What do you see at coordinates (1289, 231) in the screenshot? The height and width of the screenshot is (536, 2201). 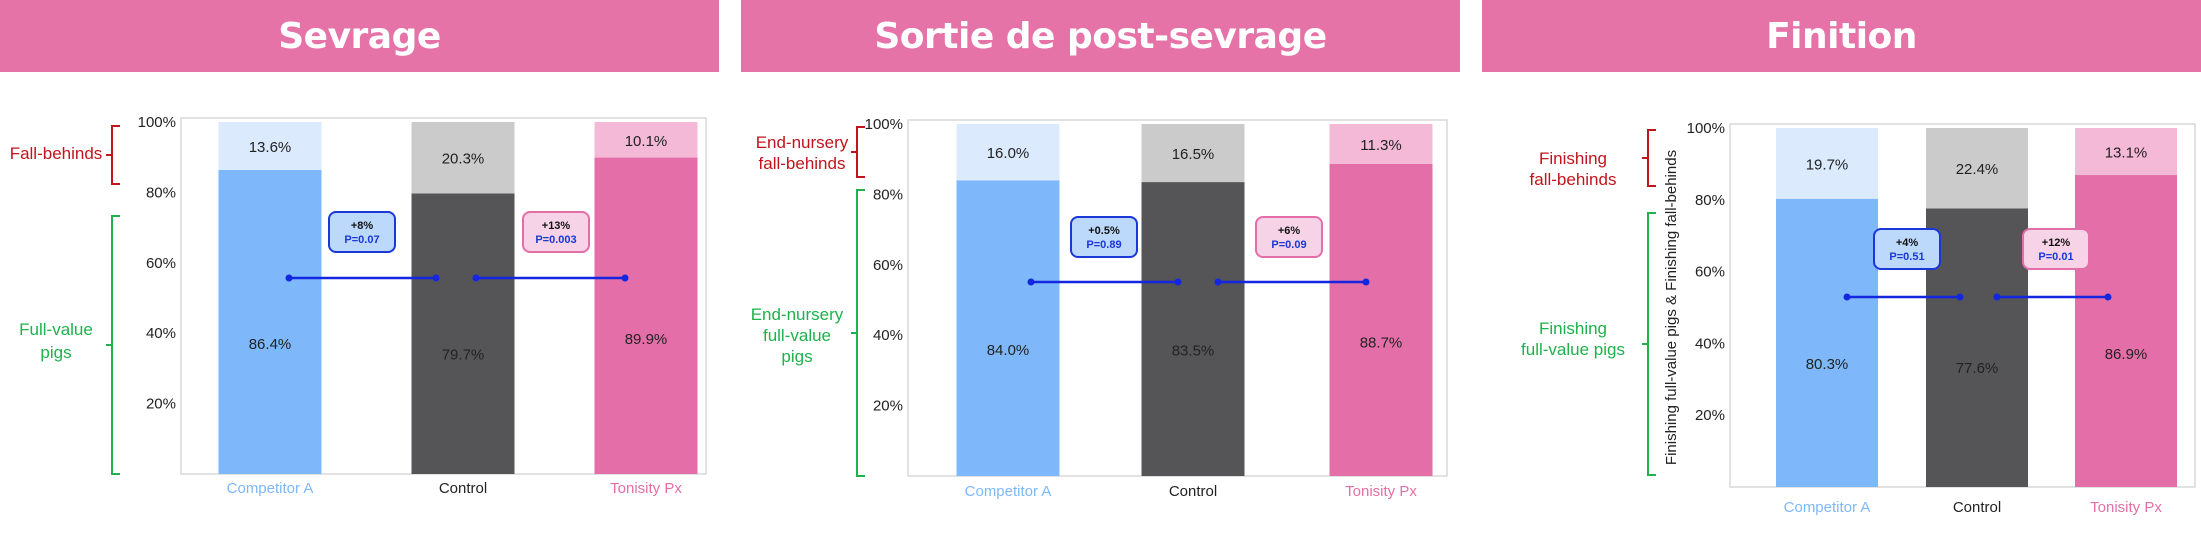 I see `comparison-delta: +6%` at bounding box center [1289, 231].